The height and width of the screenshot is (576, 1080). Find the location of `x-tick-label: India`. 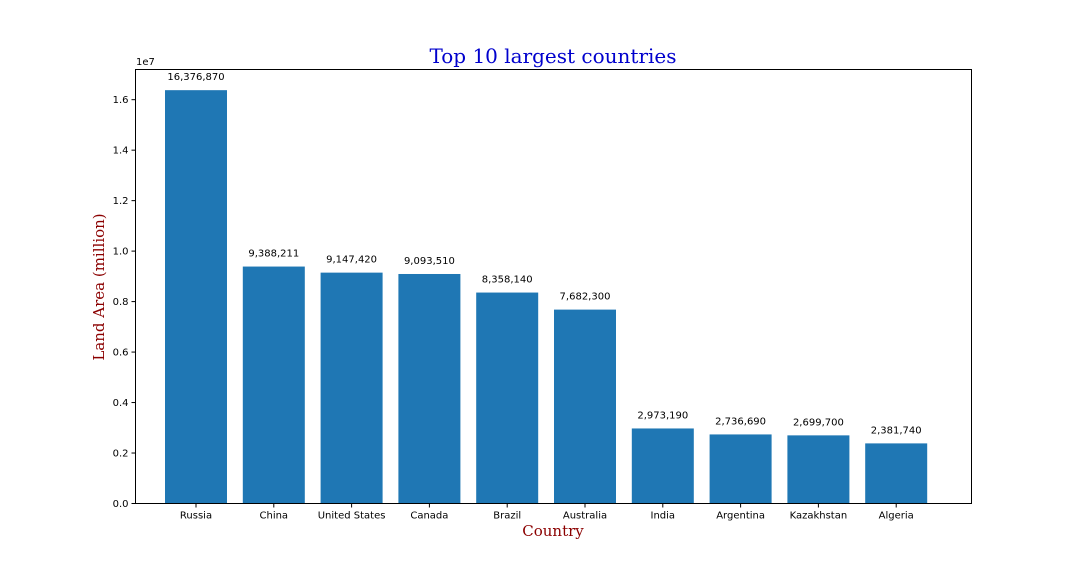

x-tick-label: India is located at coordinates (663, 516).